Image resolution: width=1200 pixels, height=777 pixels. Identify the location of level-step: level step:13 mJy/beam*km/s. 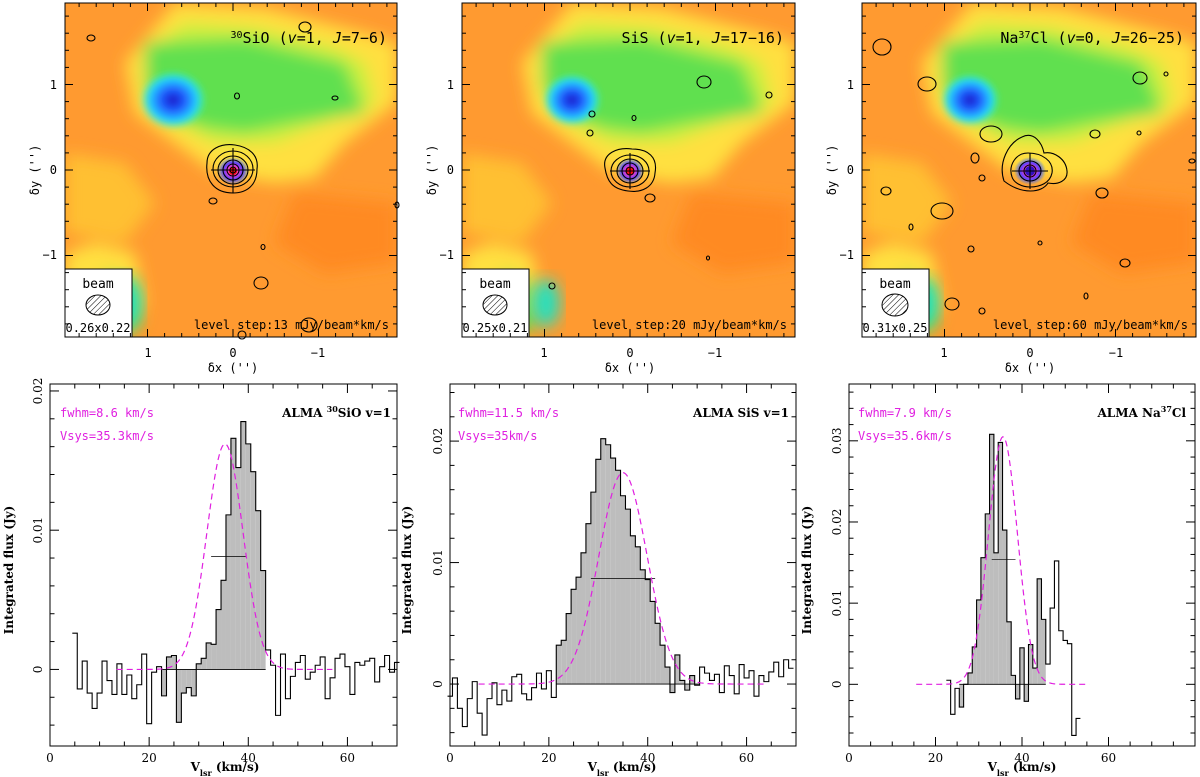
(291, 325).